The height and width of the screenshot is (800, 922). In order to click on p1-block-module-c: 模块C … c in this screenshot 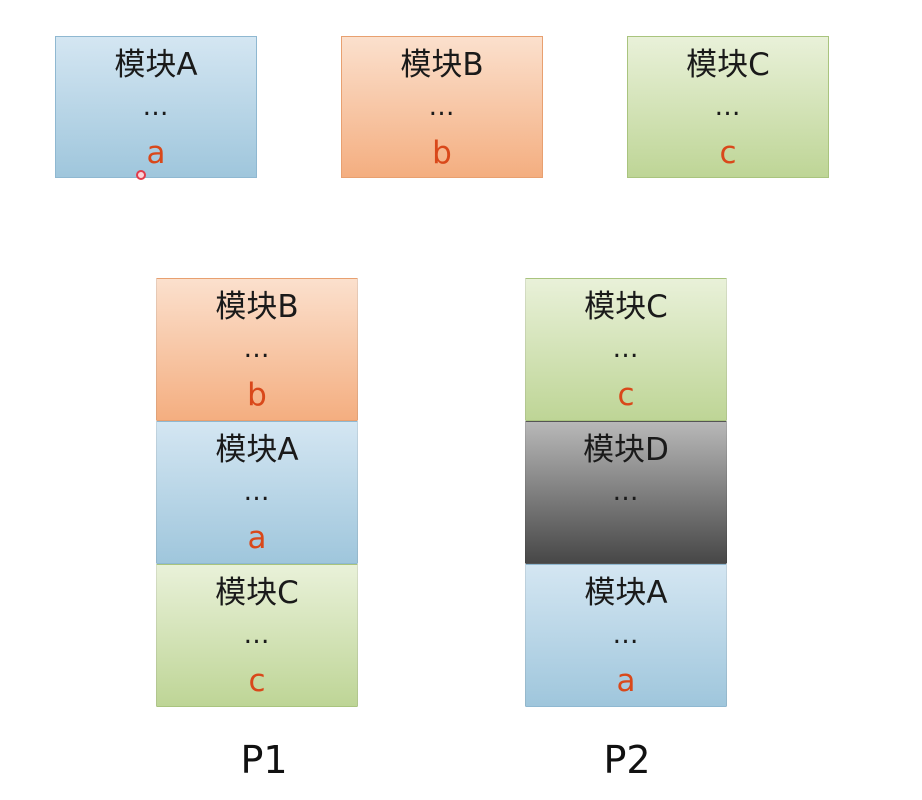, I will do `click(257, 635)`.